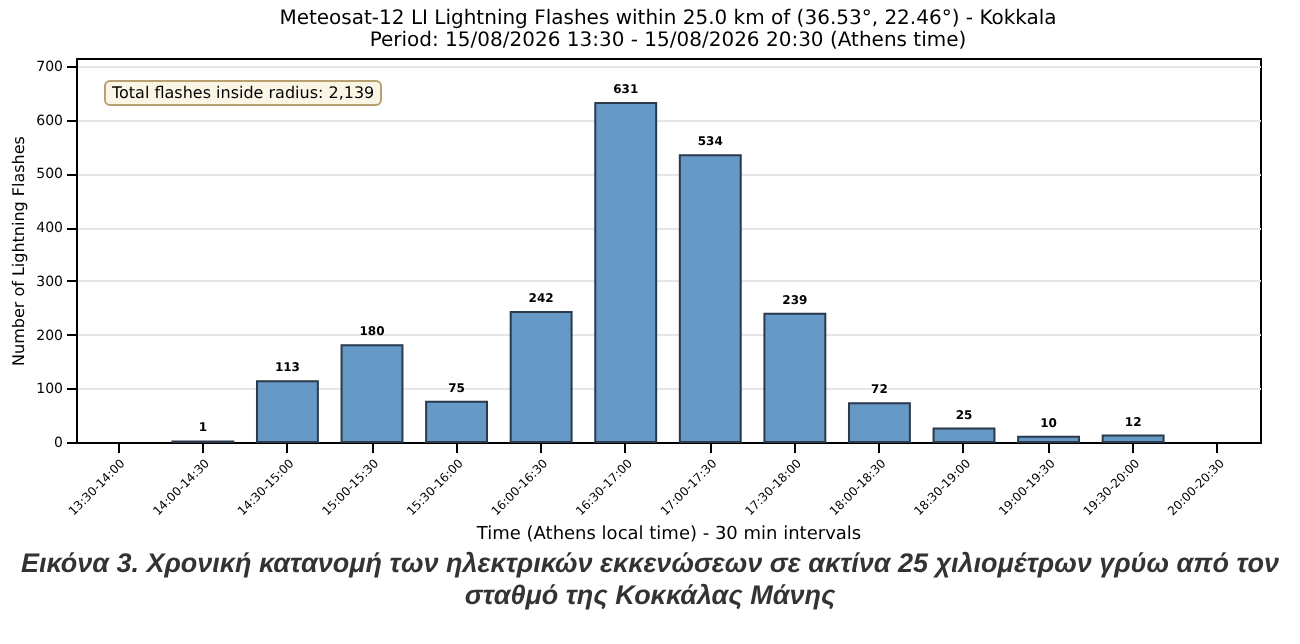 Image resolution: width=1300 pixels, height=644 pixels. I want to click on chart-title: Meteosat-12 LI Lightning Flashes within 25.0 km of (36.53°, 22.46°) - Kokkala, so click(668, 19).